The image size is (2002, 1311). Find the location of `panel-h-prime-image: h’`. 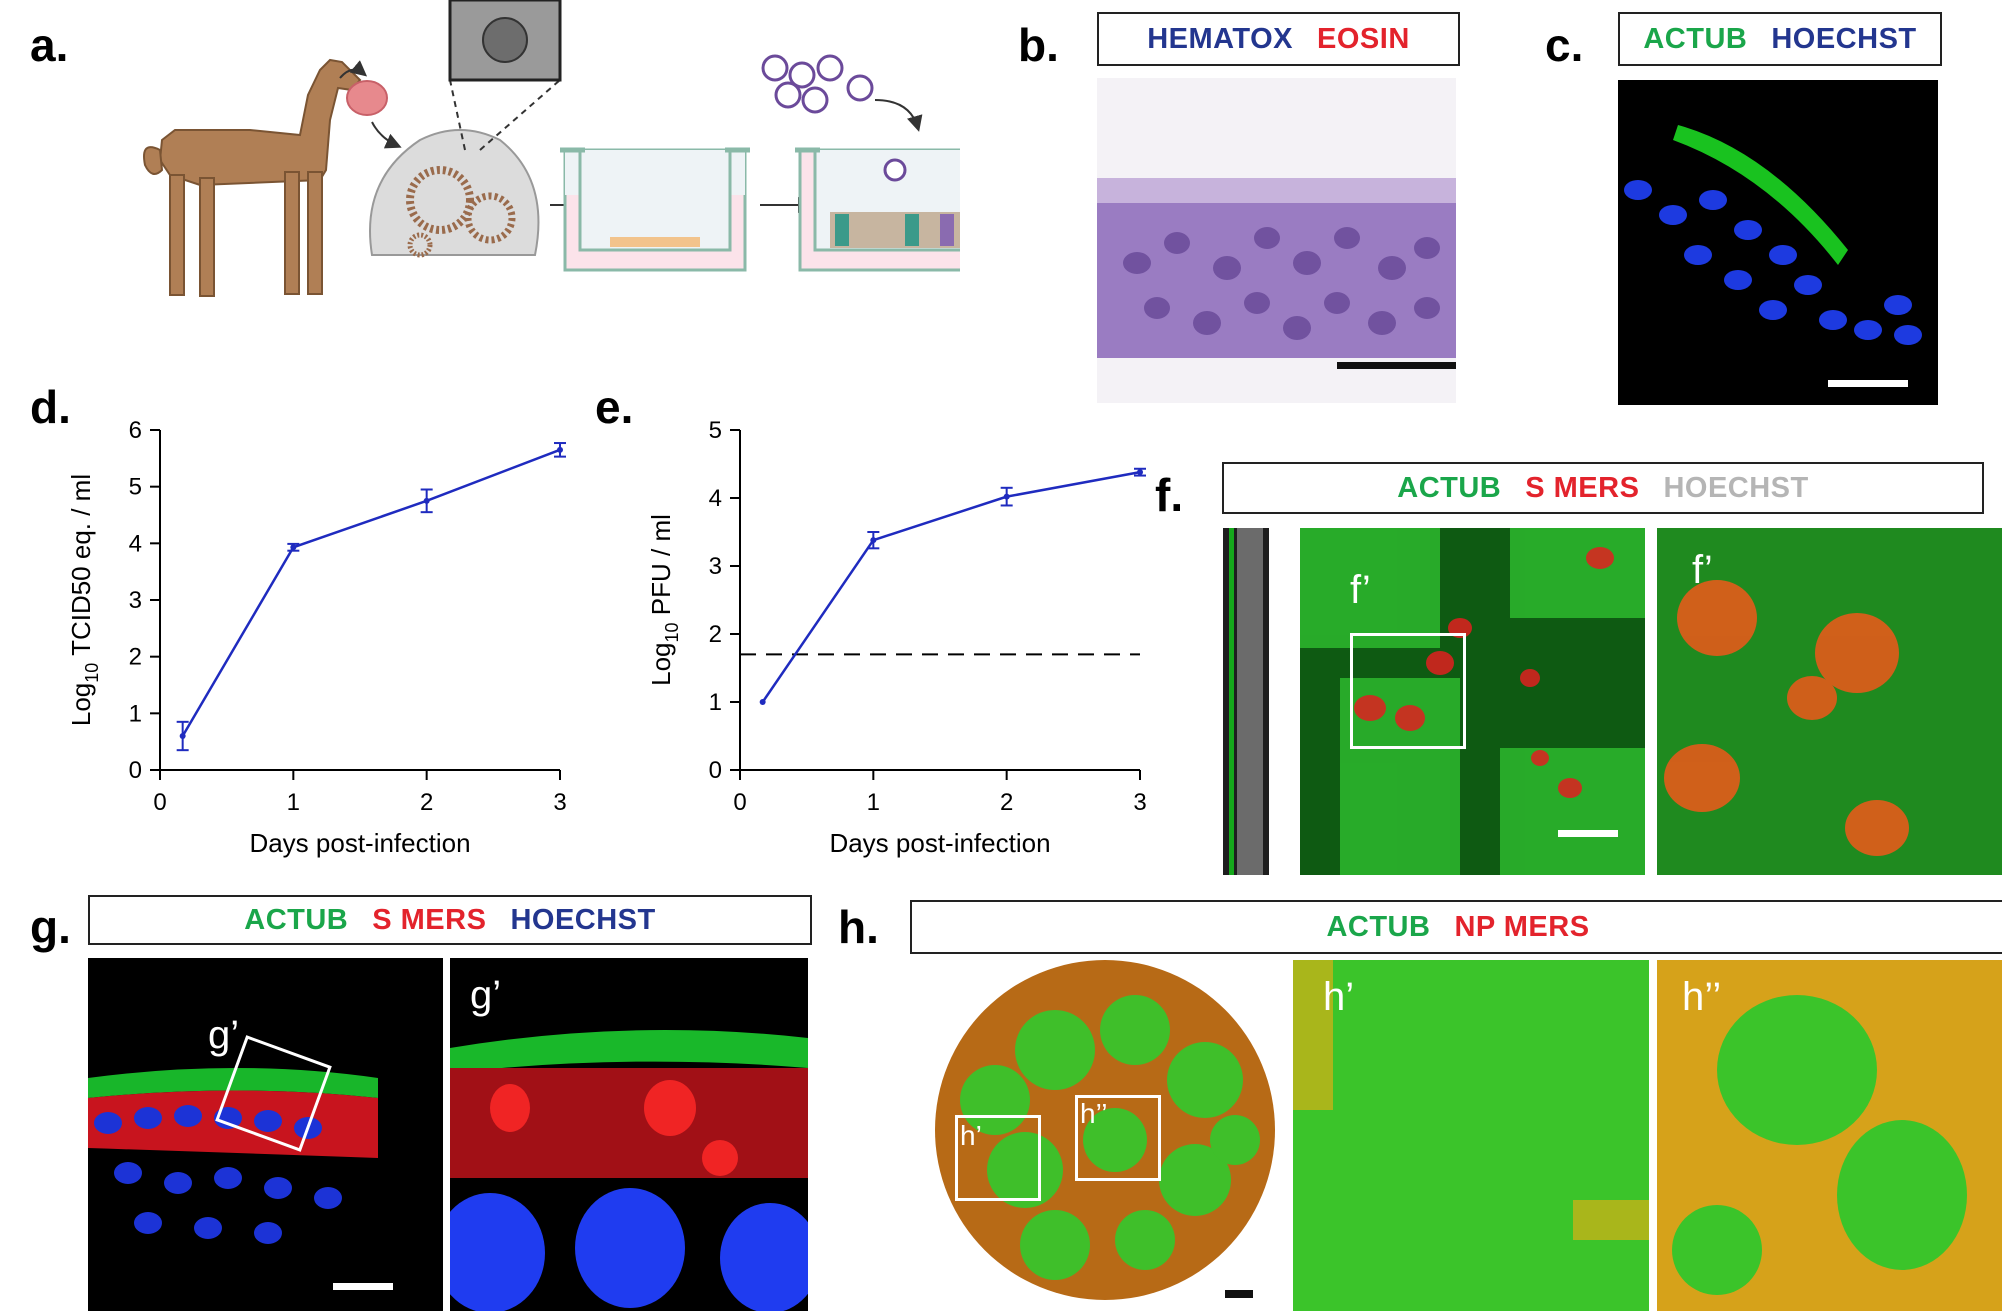

panel-h-prime-image: h’ is located at coordinates (1471, 1135).